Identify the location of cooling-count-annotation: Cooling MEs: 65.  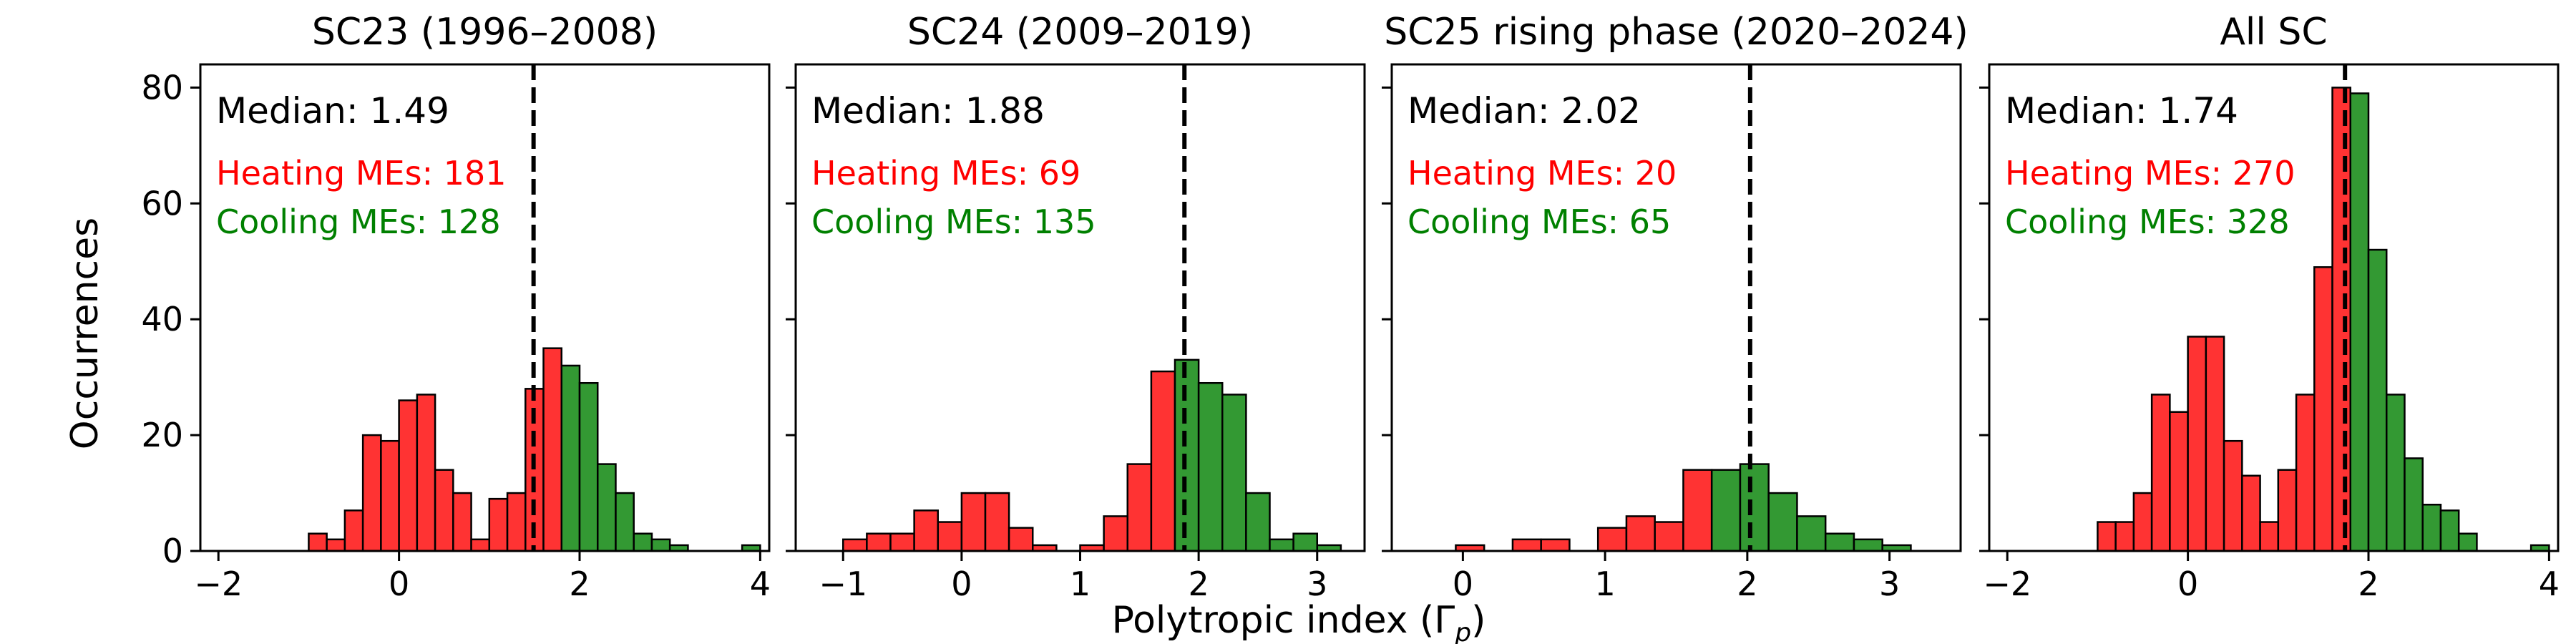
(1539, 222).